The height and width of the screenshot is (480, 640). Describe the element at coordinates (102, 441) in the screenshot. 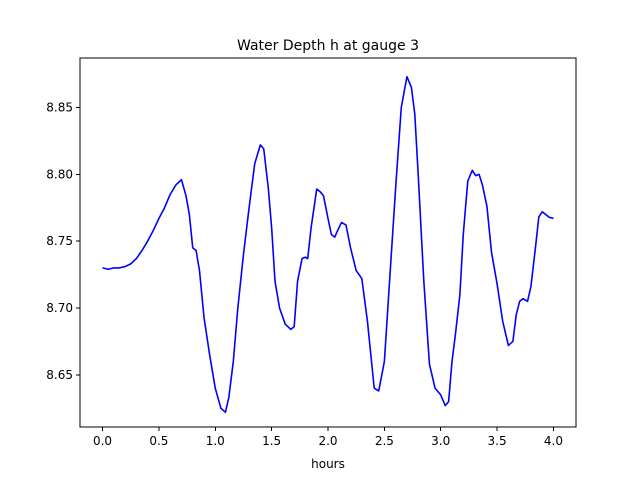

I see `x-tick-label: 0.0` at that location.